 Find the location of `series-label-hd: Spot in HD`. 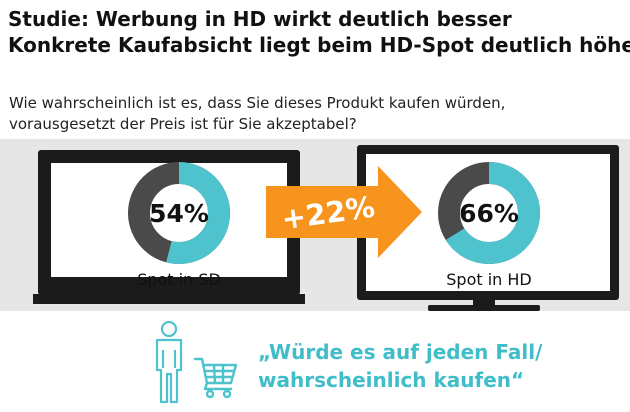

series-label-hd: Spot in HD is located at coordinates (489, 279).